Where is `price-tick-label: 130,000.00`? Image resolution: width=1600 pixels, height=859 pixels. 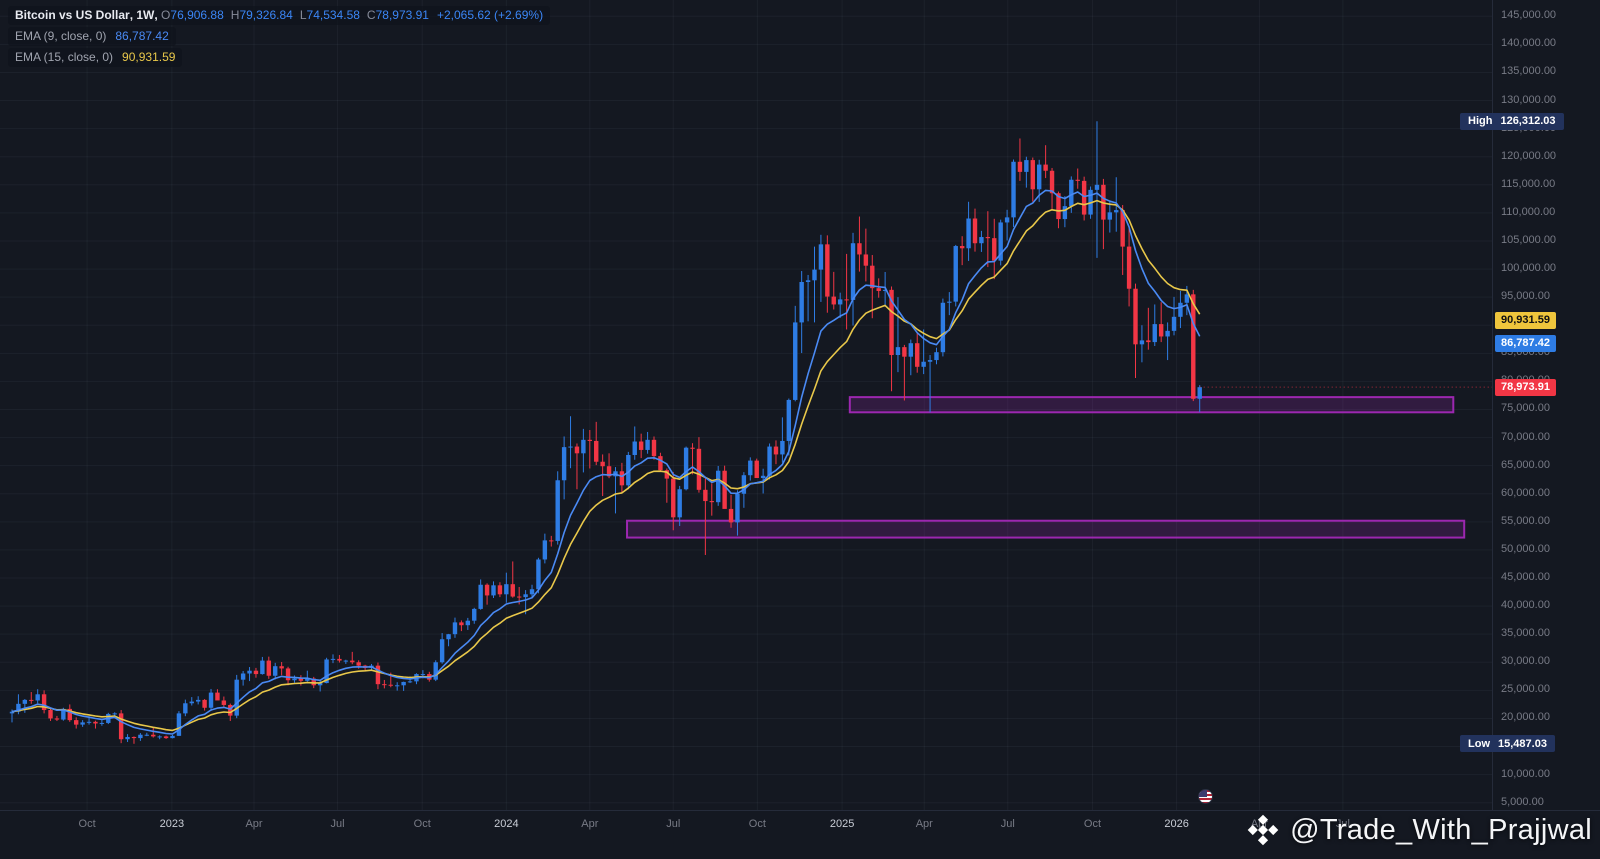
price-tick-label: 130,000.00 is located at coordinates (1529, 99).